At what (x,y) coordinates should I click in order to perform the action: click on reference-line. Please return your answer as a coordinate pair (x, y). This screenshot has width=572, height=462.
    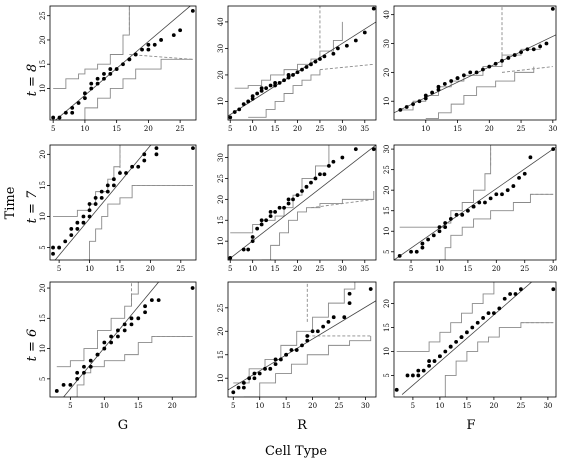
    Looking at the image, I should click on (475, 74).